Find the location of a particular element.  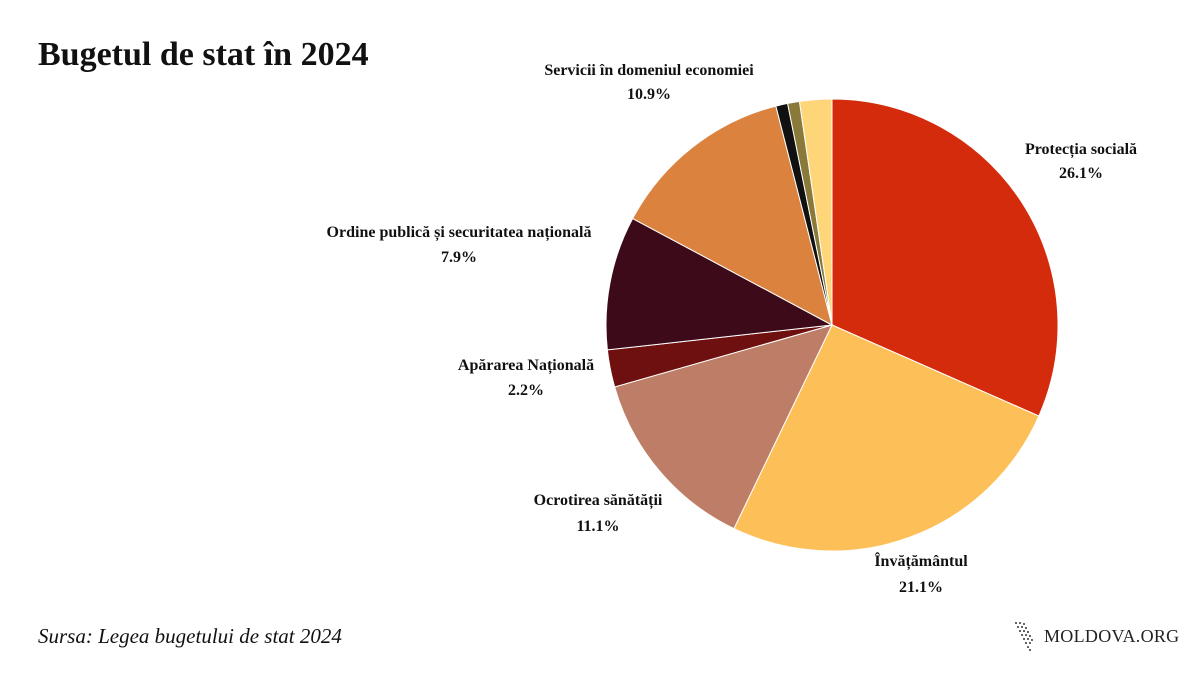

pie-slice-ordine-publica is located at coordinates (719, 284).